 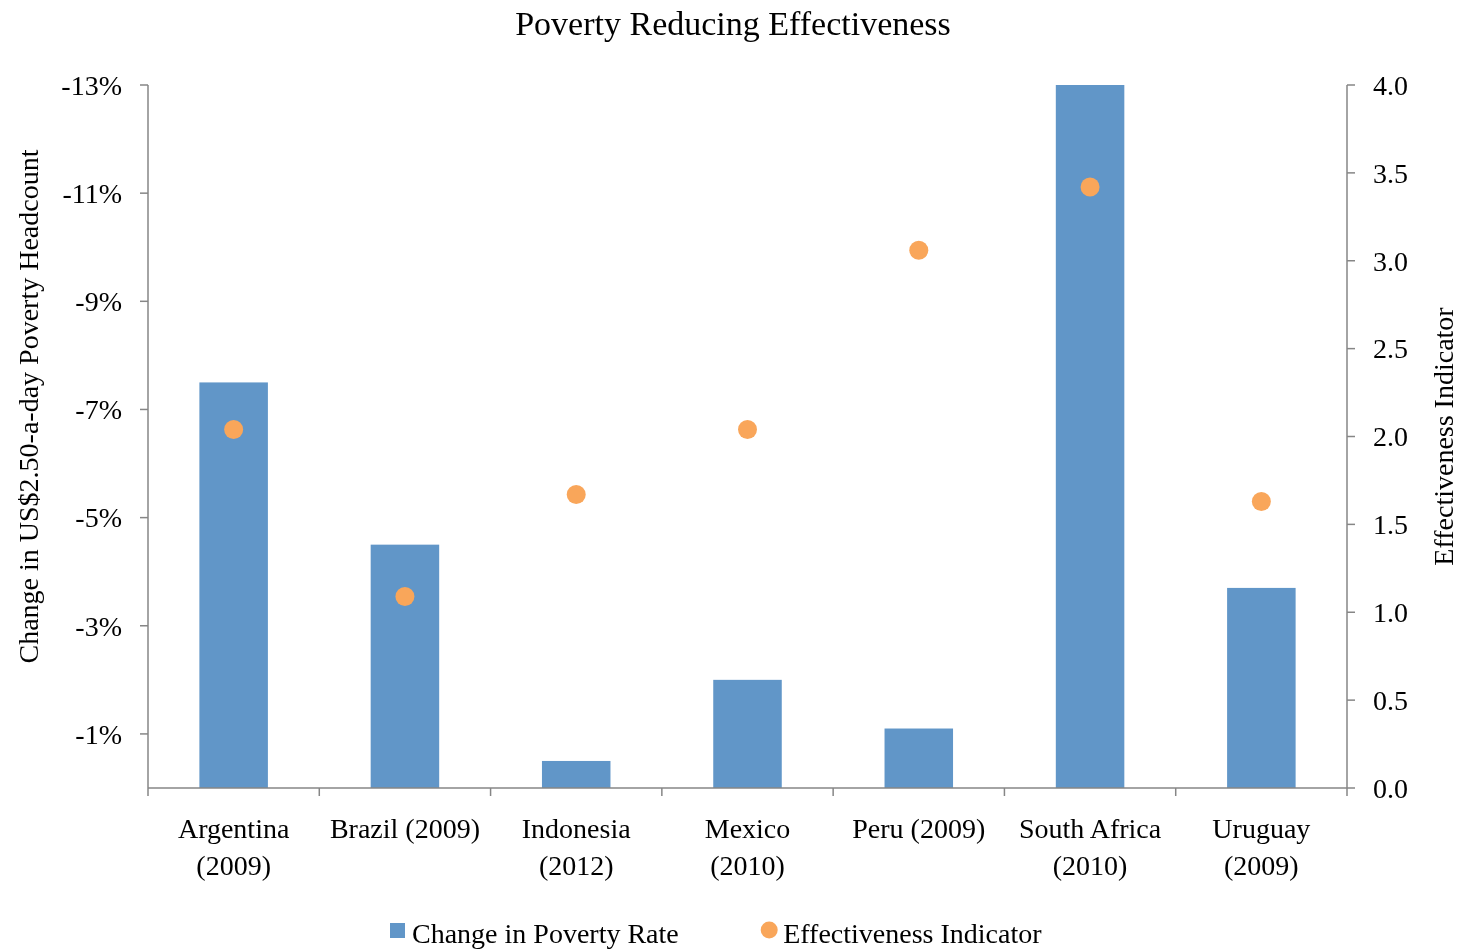 What do you see at coordinates (1390, 85) in the screenshot?
I see `y2-tick-label: 4.0` at bounding box center [1390, 85].